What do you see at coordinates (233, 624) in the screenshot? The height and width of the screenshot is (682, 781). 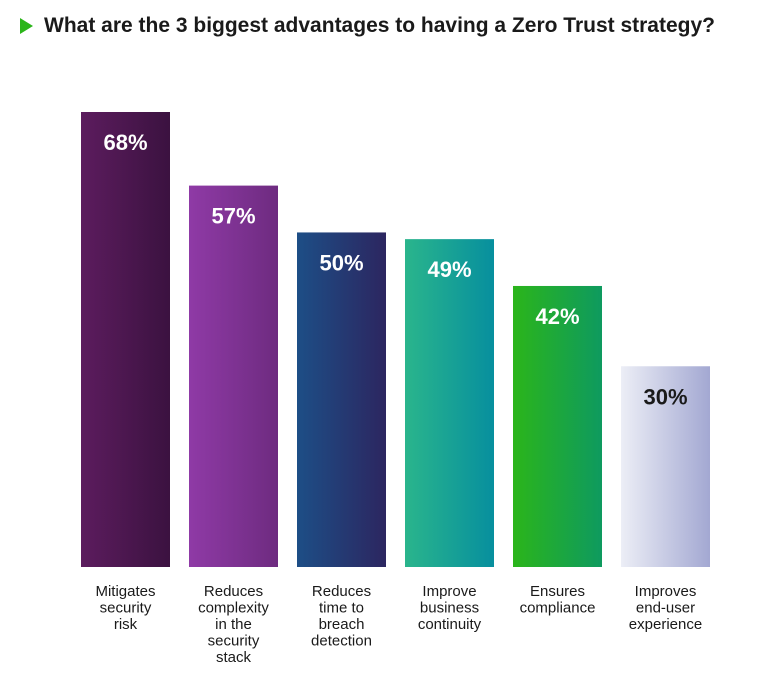 I see `category-label-2: Reduces complexity in the security stack` at bounding box center [233, 624].